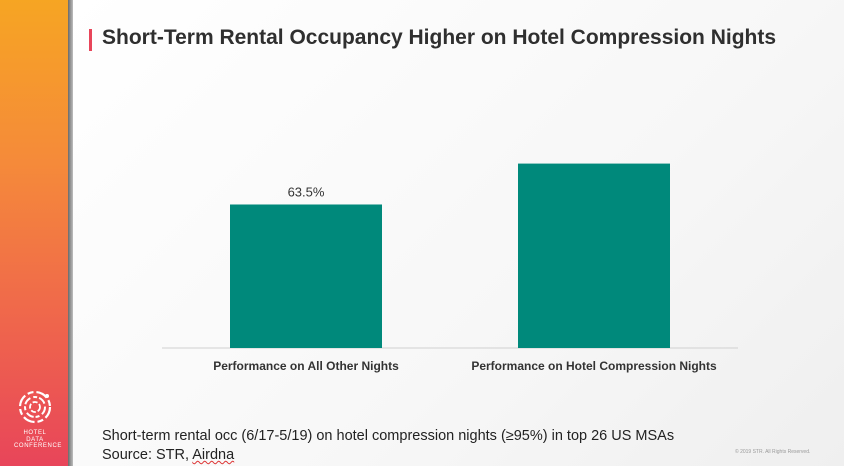 Image resolution: width=844 pixels, height=466 pixels. What do you see at coordinates (306, 366) in the screenshot?
I see `category-label-1: Performance on All Other Nights` at bounding box center [306, 366].